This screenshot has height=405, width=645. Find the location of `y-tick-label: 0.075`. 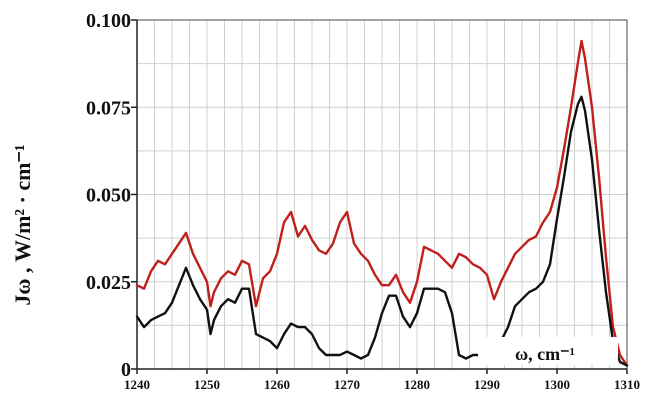

y-tick-label: 0.075 is located at coordinates (108, 108).